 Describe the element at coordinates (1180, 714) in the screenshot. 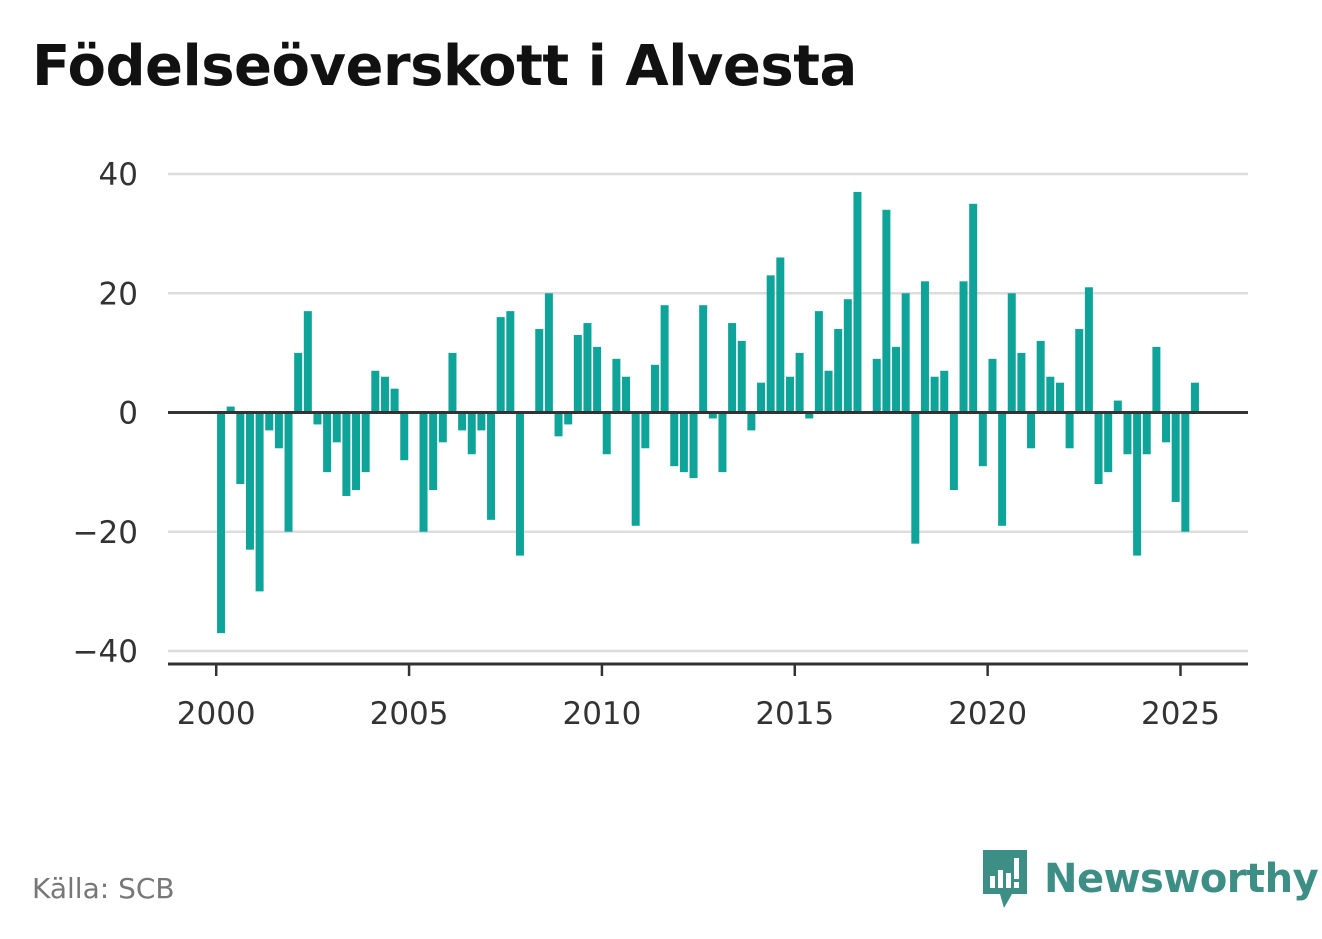

I see `x-tick-label: 2025` at that location.